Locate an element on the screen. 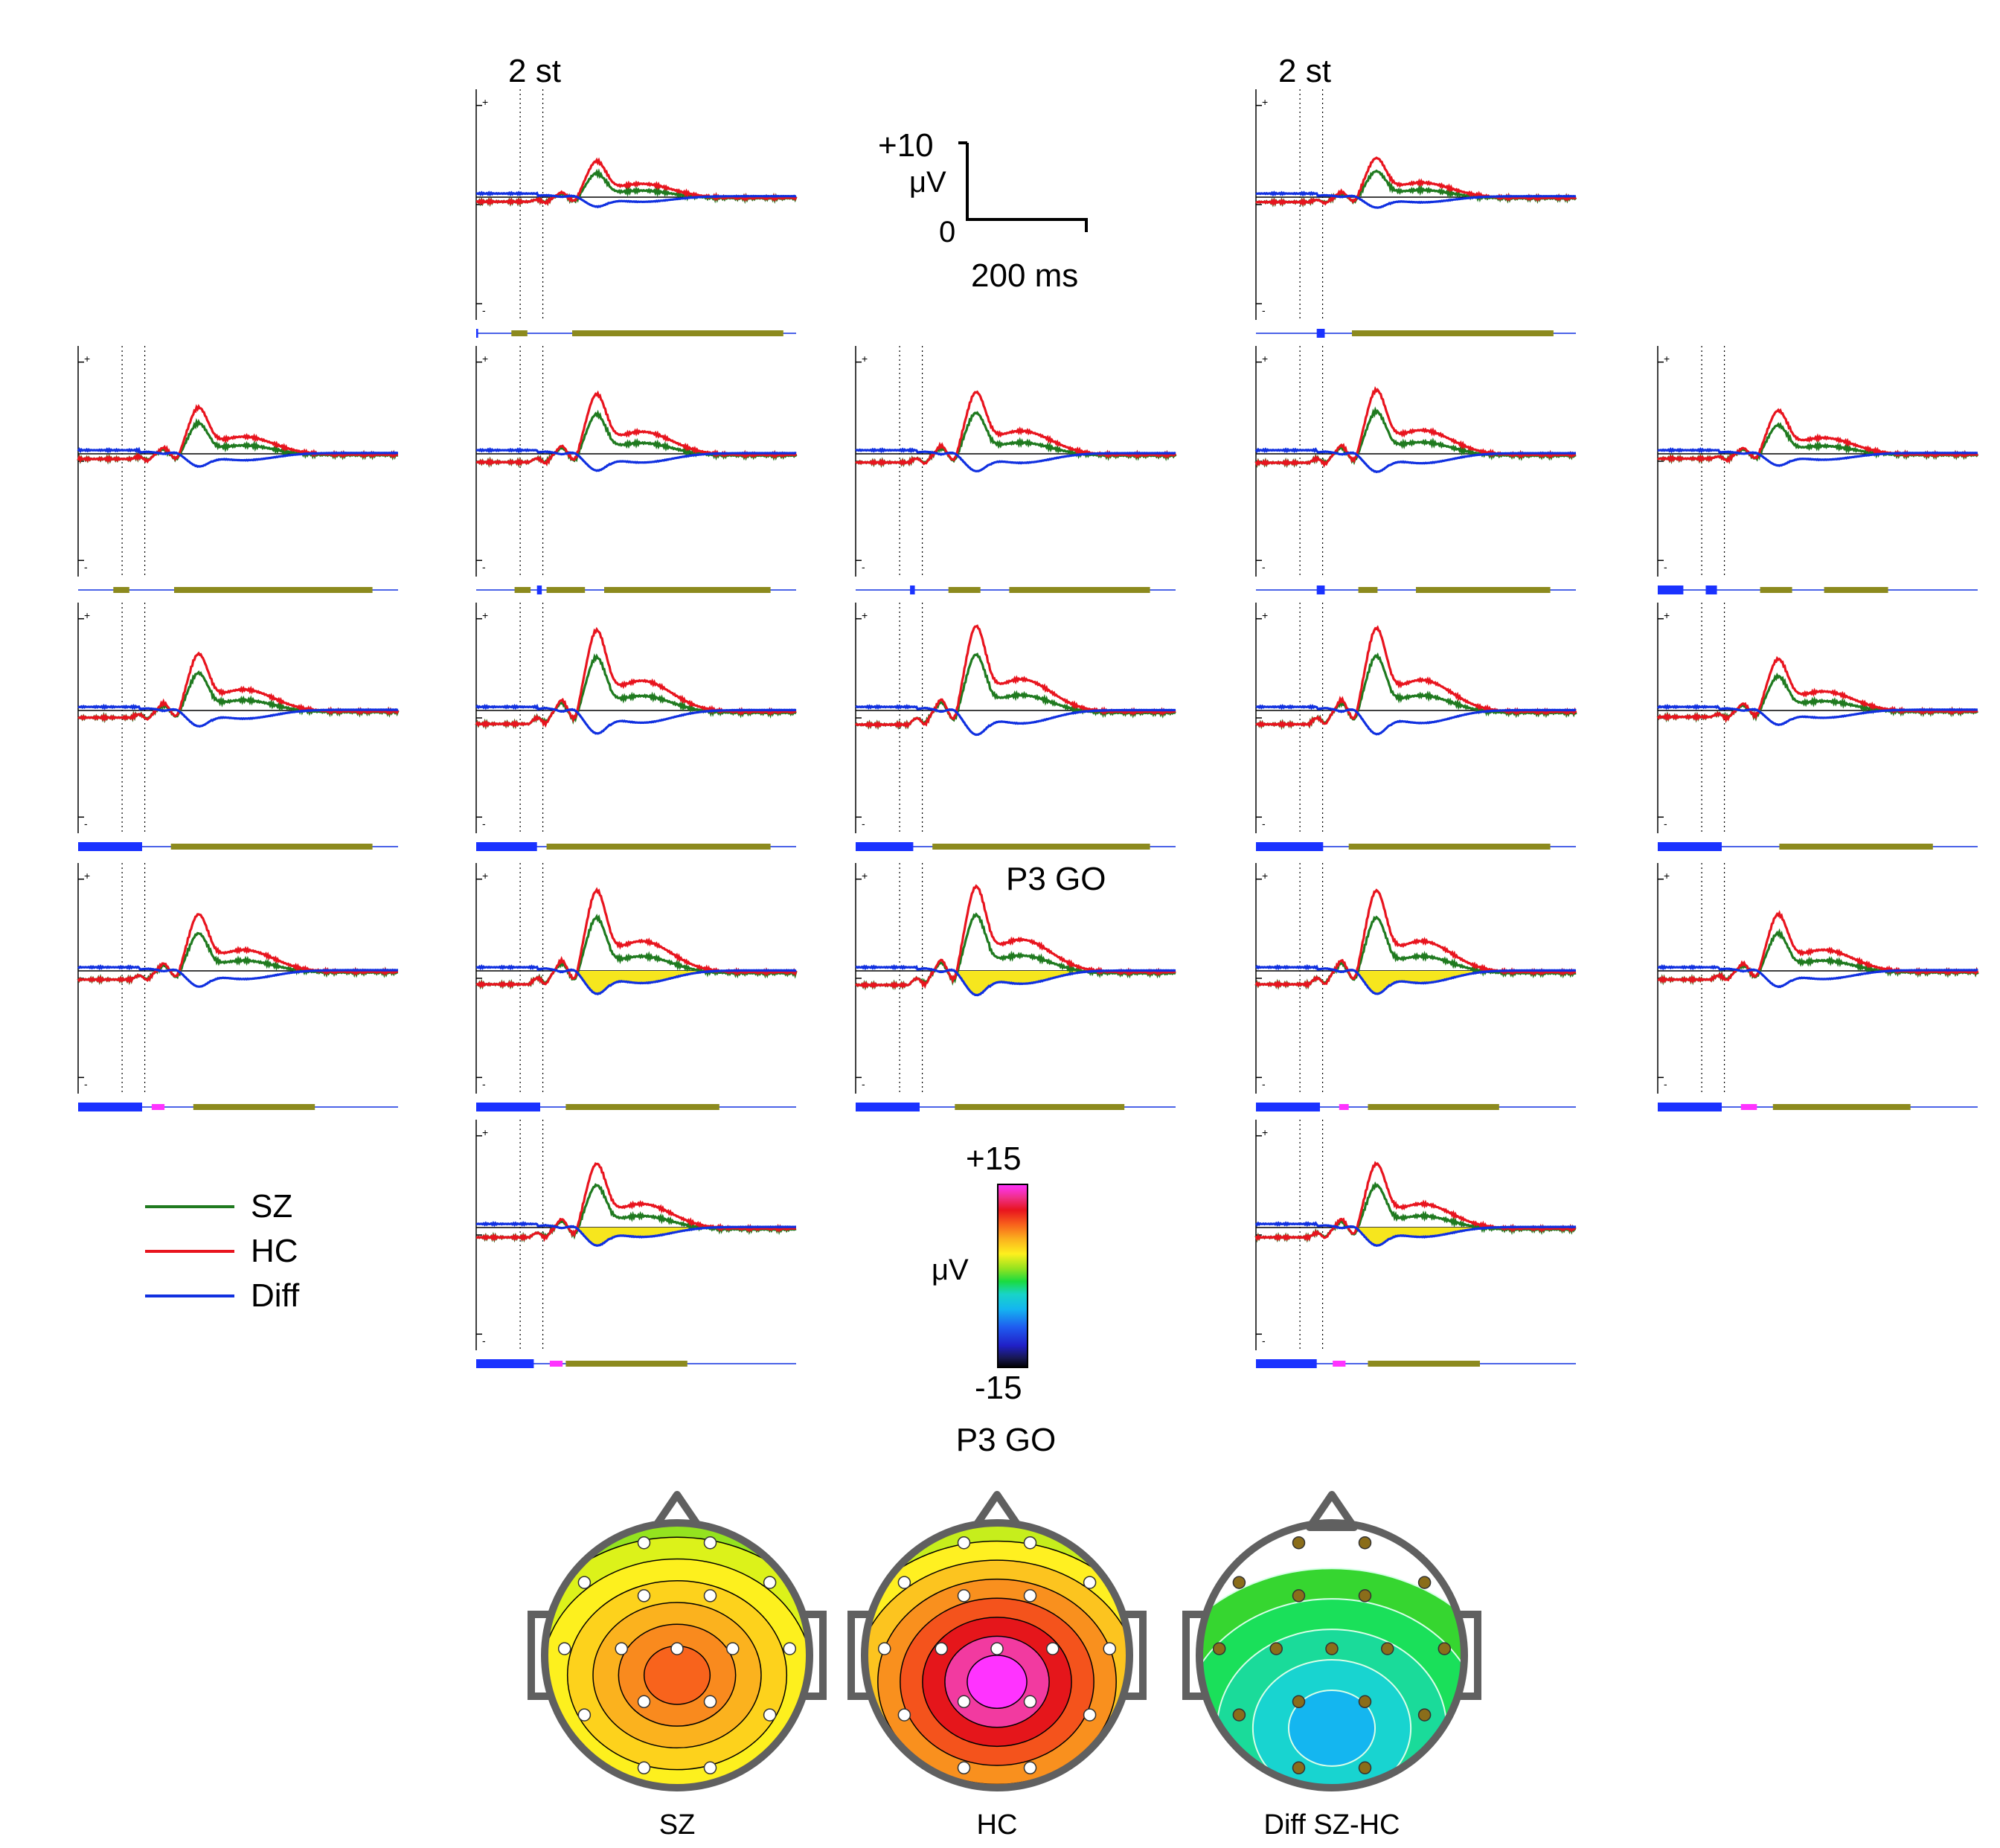 The height and width of the screenshot is (1848, 2000). scale-bar-unit: μV is located at coordinates (928, 182).